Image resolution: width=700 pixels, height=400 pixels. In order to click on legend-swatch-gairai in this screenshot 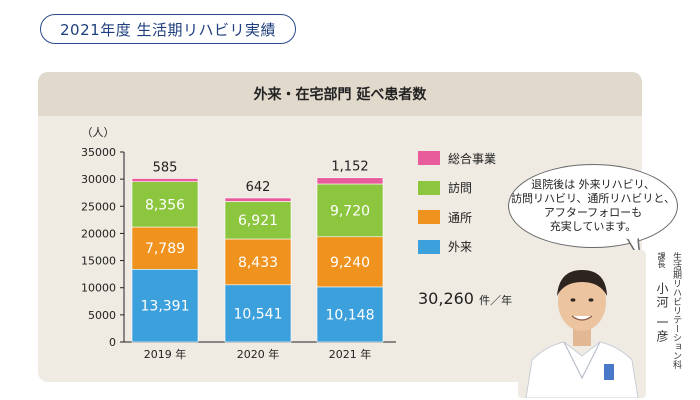, I will do `click(429, 246)`.